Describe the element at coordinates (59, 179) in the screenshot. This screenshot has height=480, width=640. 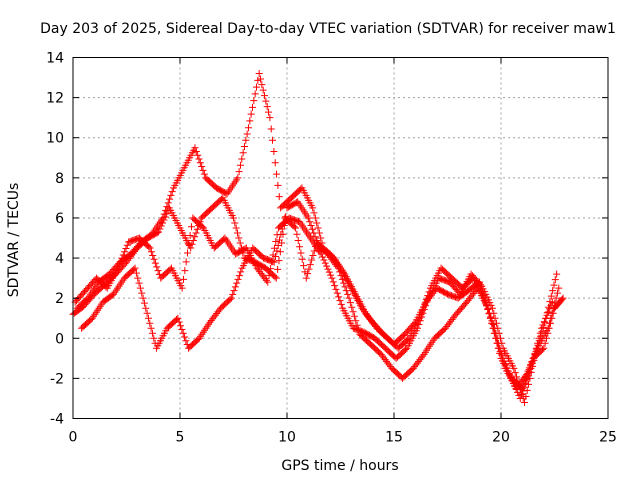
I see `y-tick-label: 8` at that location.